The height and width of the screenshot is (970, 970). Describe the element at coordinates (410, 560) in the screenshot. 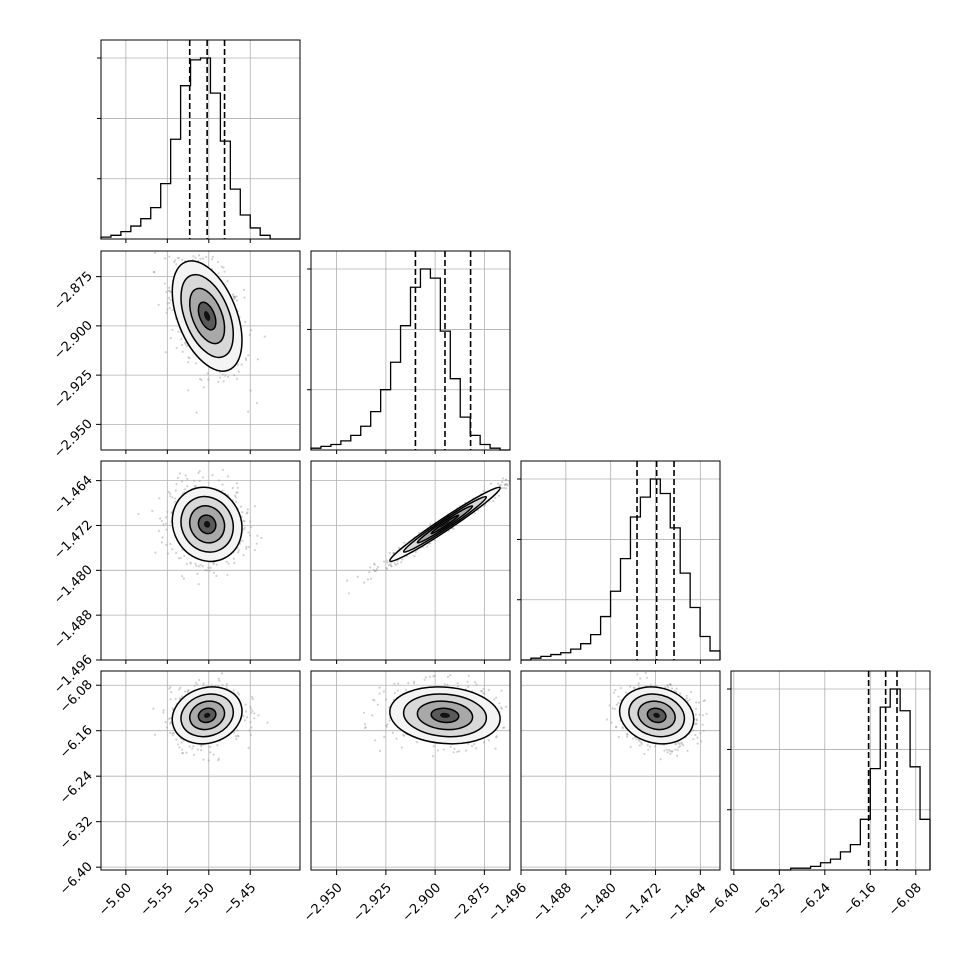

I see `panel-frame` at that location.